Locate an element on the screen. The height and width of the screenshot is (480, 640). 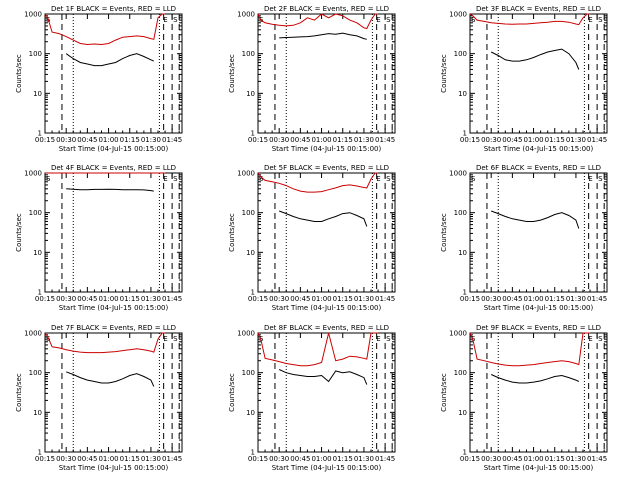
chart-title: Det 1F BLACK = Events, RED = LLD is located at coordinates (113, 9).